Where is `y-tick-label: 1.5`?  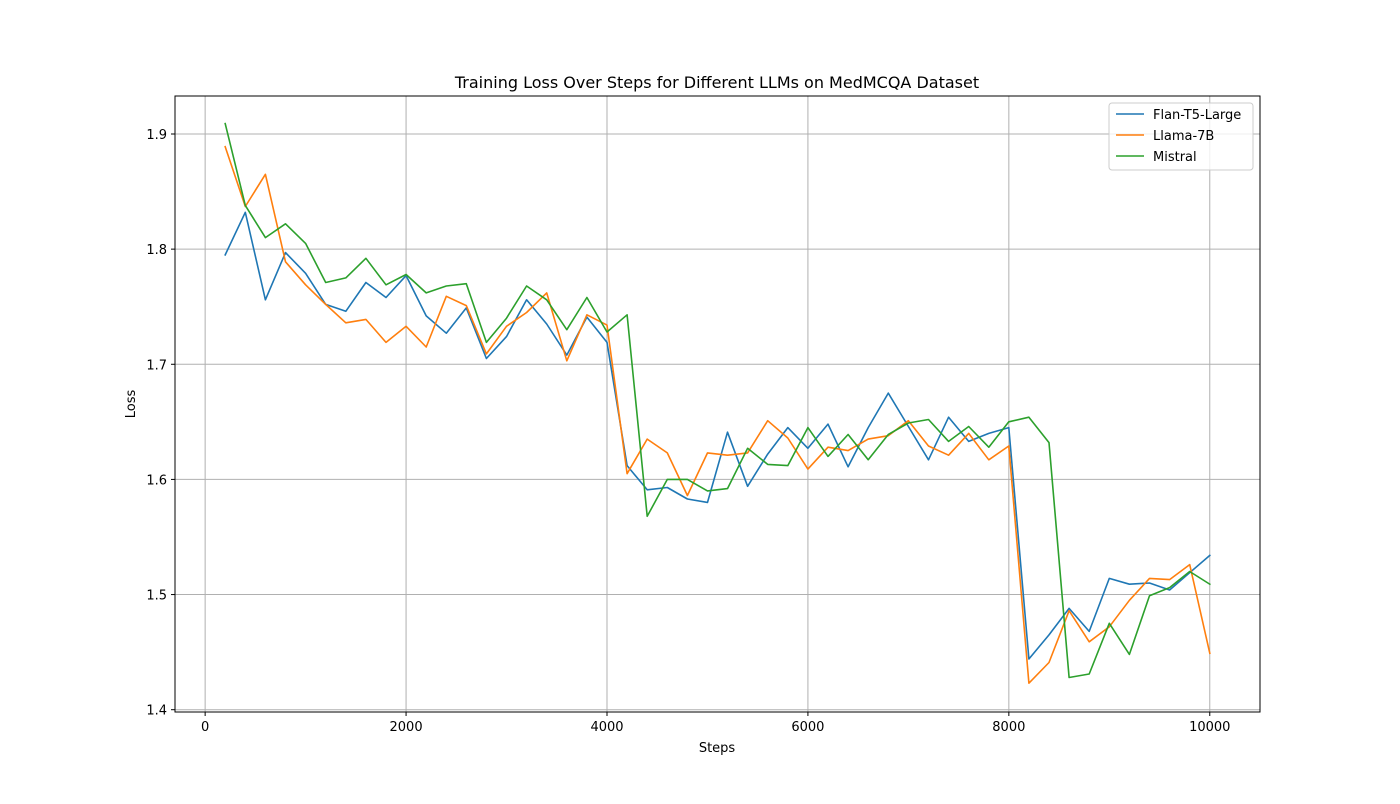 y-tick-label: 1.5 is located at coordinates (156, 596).